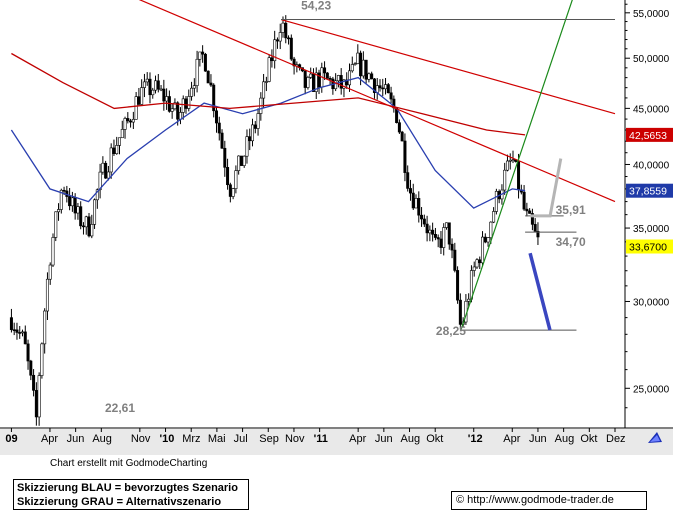  I want to click on x-tick-label: 09, so click(11, 439).